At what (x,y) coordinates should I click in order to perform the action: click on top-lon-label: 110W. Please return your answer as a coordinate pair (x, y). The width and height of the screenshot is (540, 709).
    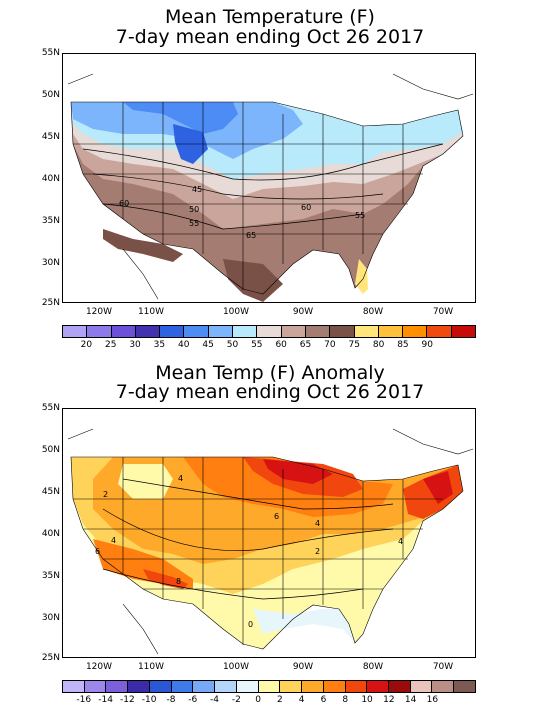
    Looking at the image, I should click on (151, 312).